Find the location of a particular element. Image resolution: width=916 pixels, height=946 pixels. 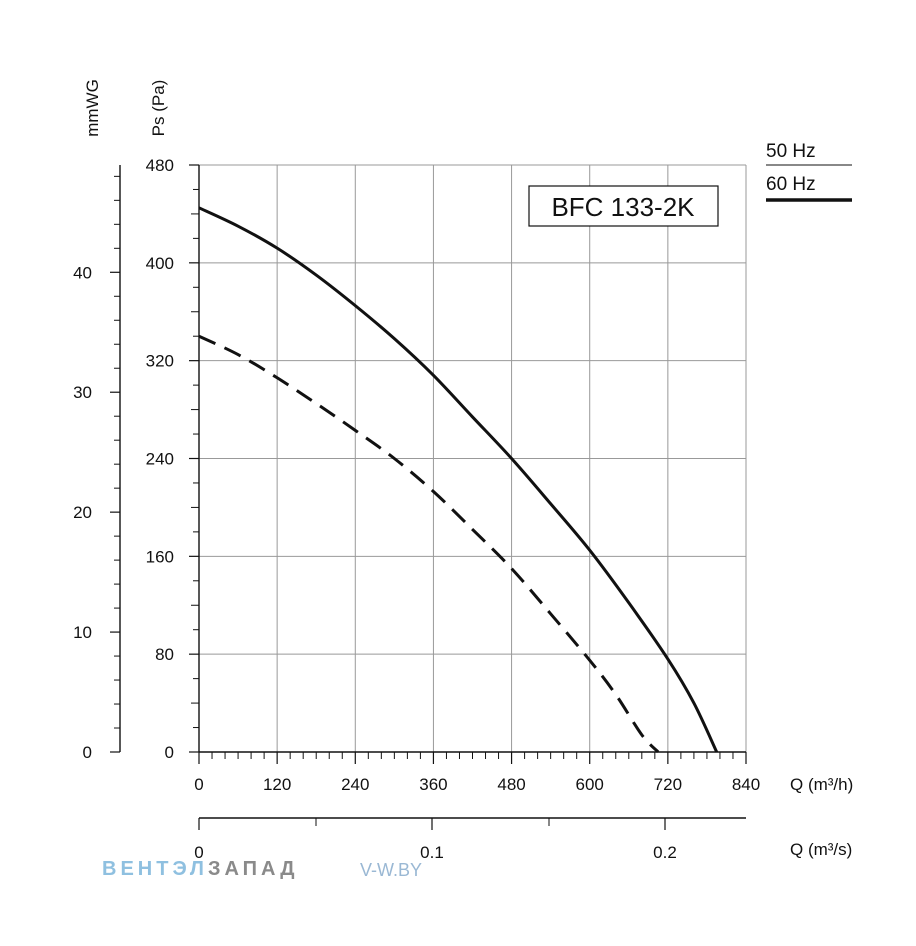

y-tick-label: 240 is located at coordinates (160, 459).